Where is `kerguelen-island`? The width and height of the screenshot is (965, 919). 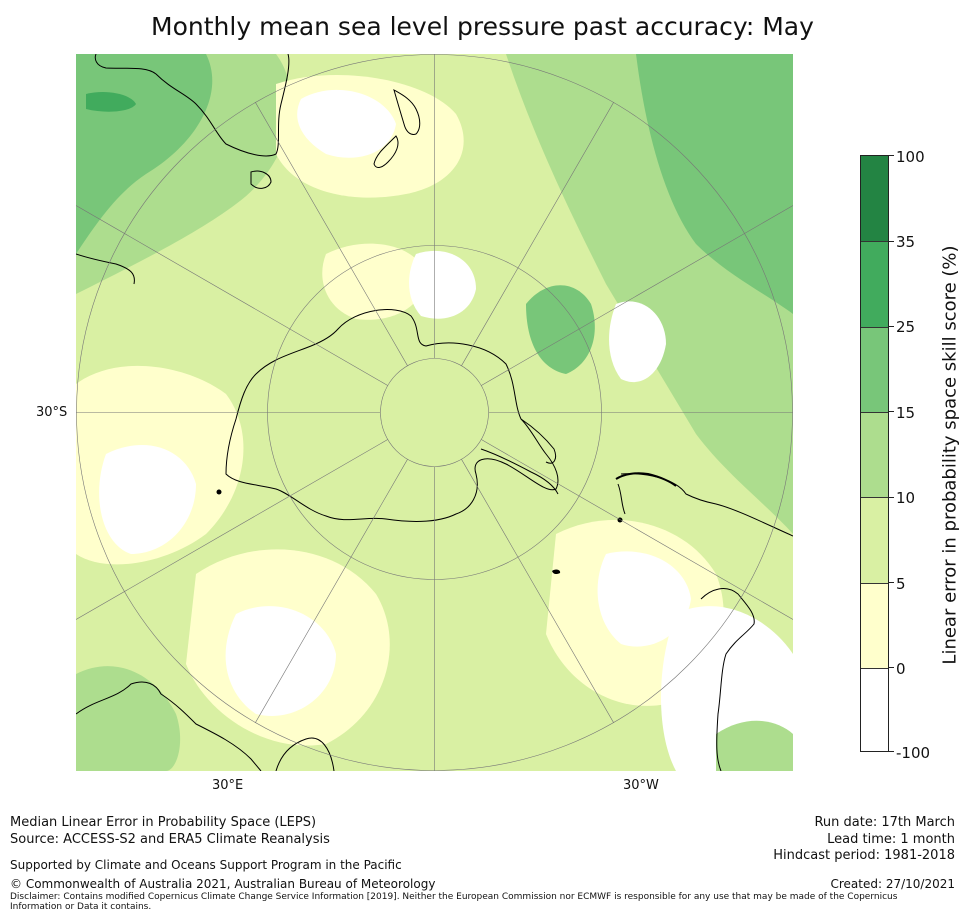
kerguelen-island is located at coordinates (219, 492).